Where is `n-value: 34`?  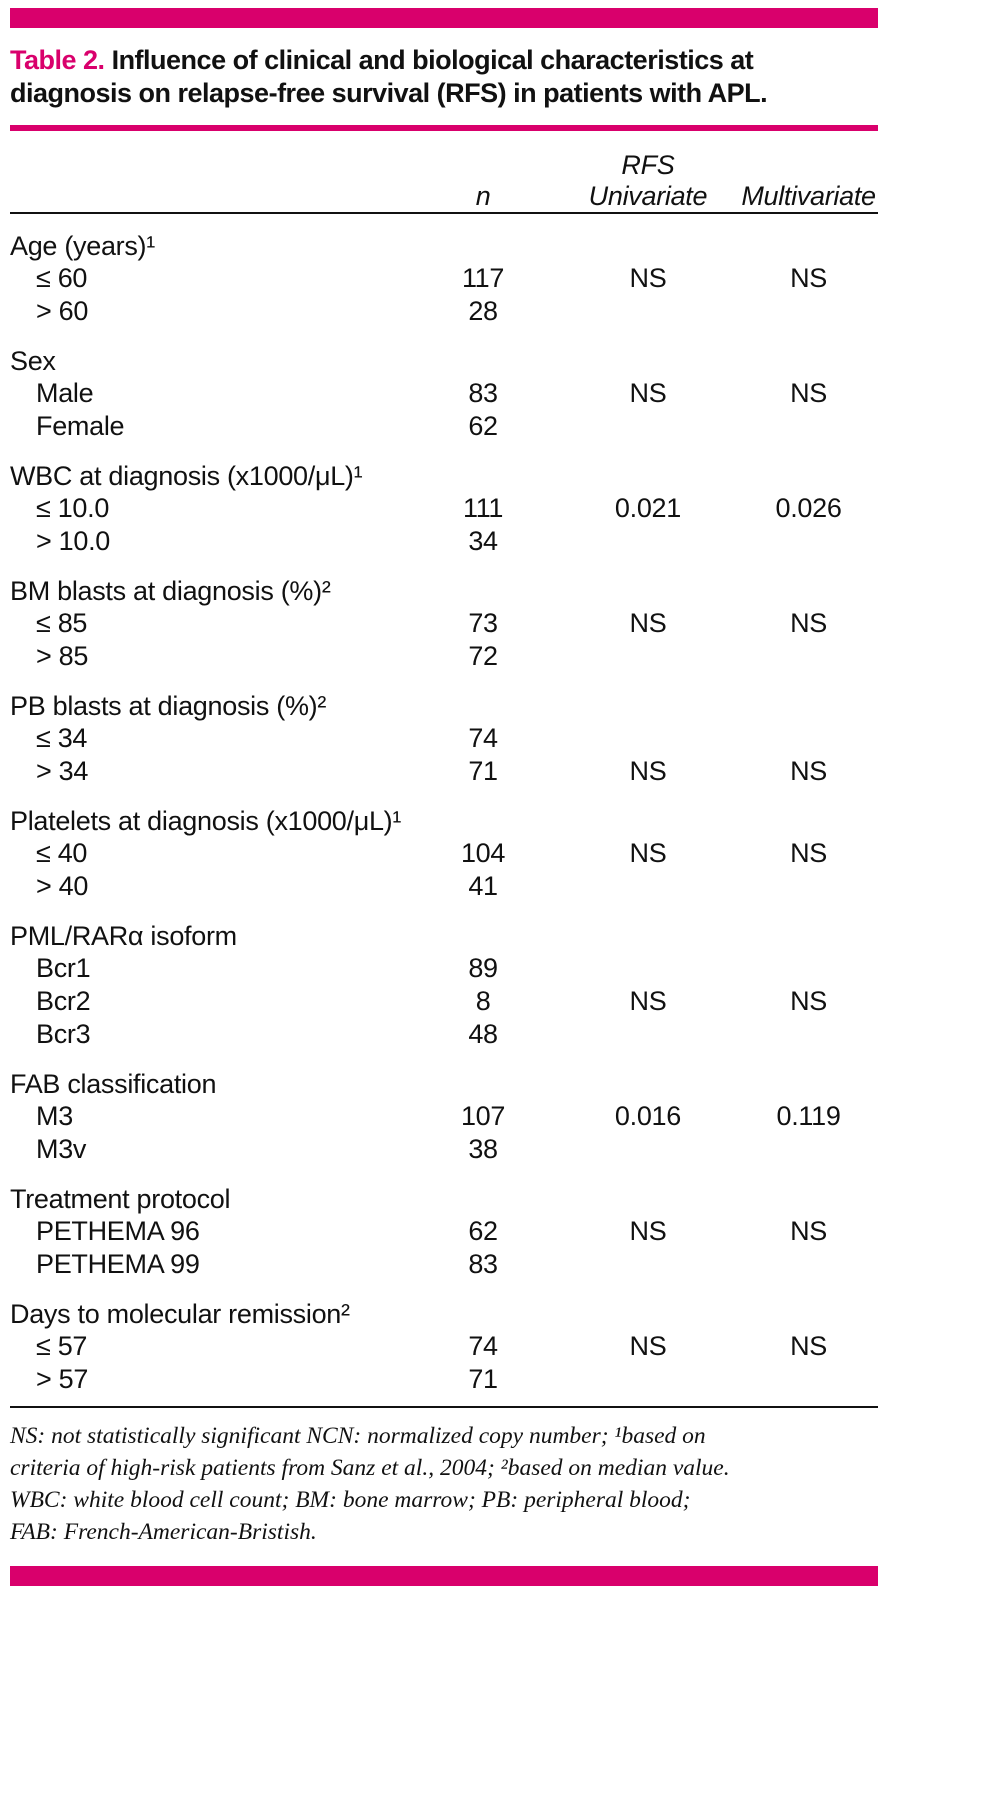 n-value: 34 is located at coordinates (483, 540).